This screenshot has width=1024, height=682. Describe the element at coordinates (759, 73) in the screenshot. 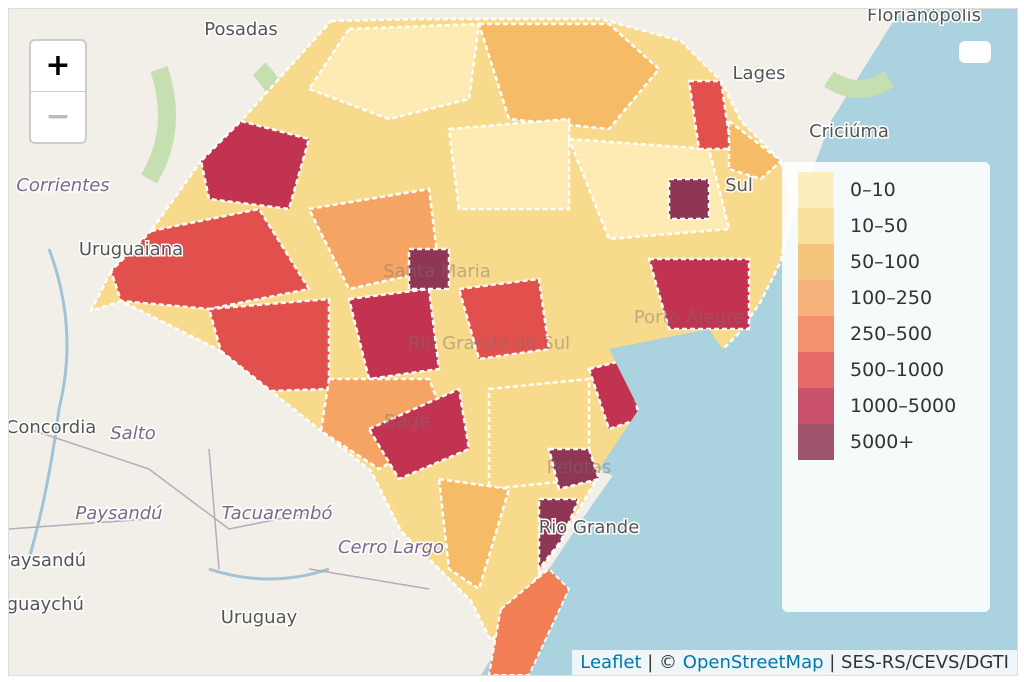

I see `place-label: Lages` at that location.